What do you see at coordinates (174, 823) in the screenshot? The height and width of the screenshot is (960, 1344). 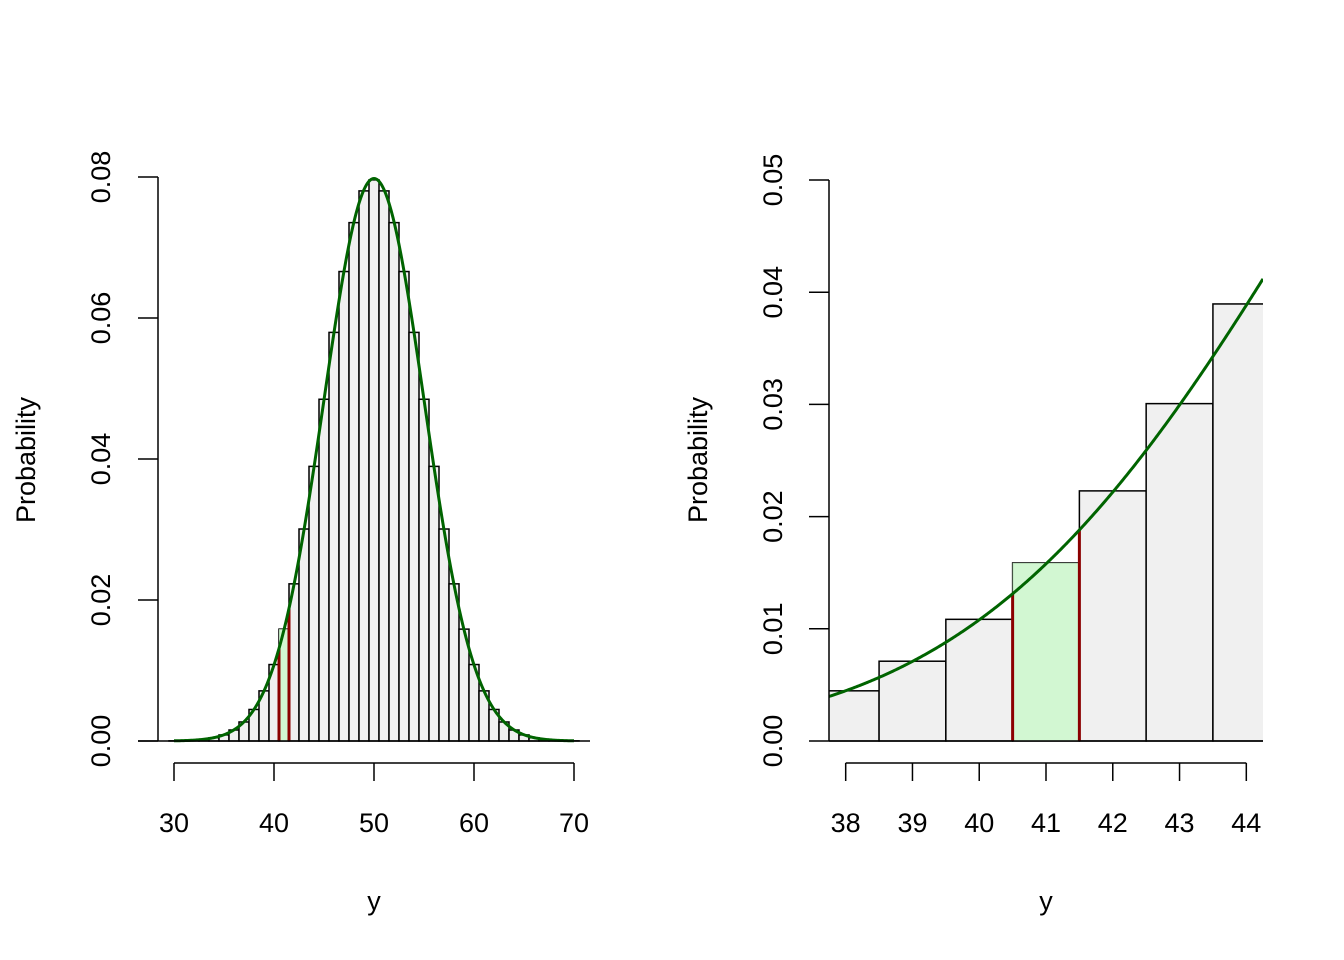 I see `x-tick-label: 30` at bounding box center [174, 823].